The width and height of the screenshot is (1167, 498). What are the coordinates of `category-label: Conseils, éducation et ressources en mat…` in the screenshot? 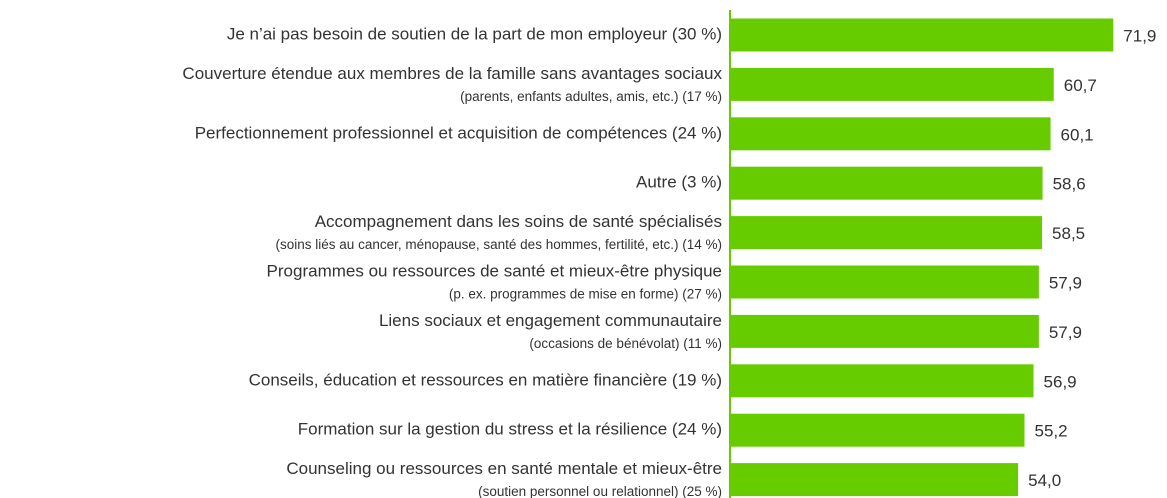 It's located at (485, 379).